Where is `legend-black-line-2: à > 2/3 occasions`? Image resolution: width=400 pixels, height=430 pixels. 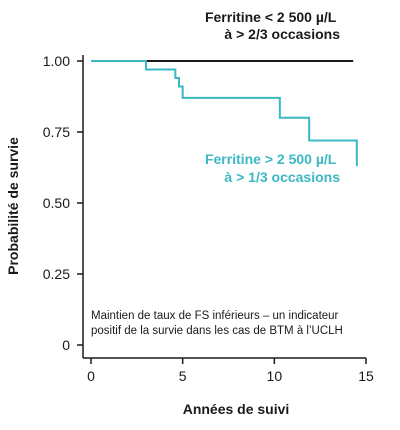
legend-black-line-2: à > 2/3 occasions is located at coordinates (282, 34).